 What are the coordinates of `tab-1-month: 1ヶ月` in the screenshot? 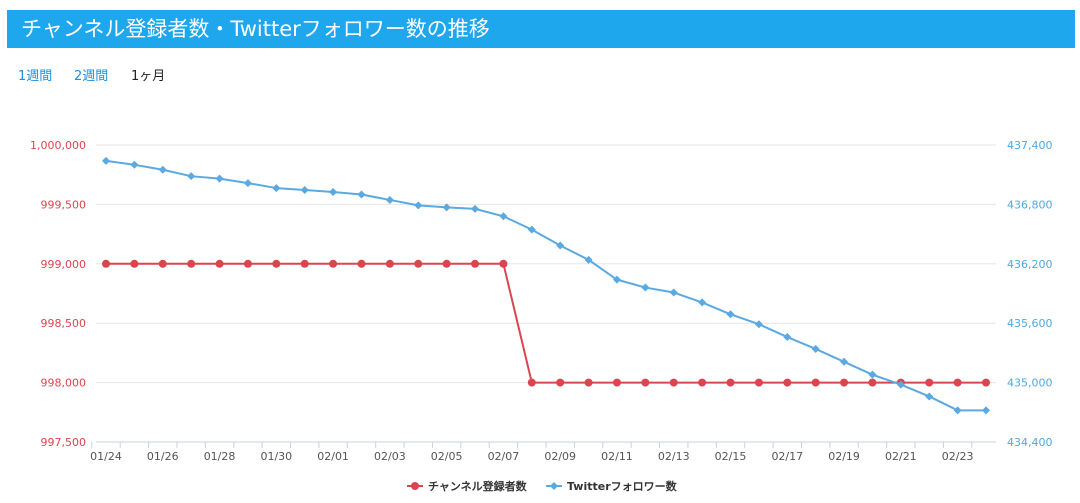 It's located at (148, 76).